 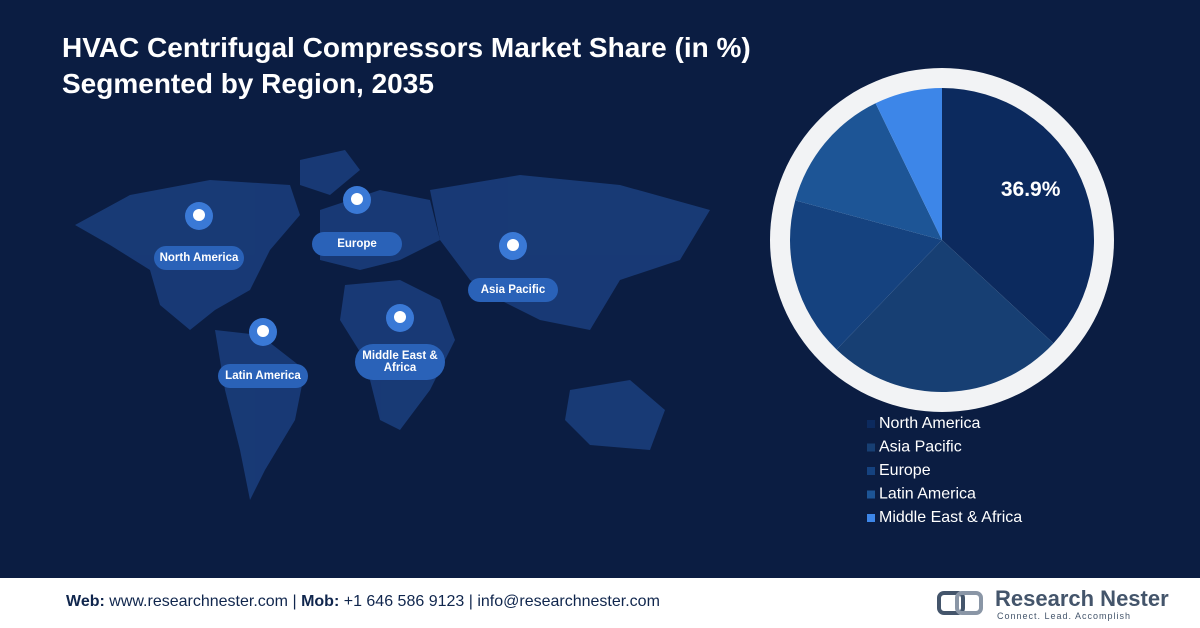 I want to click on email: info@researchnester.com, so click(x=568, y=601).